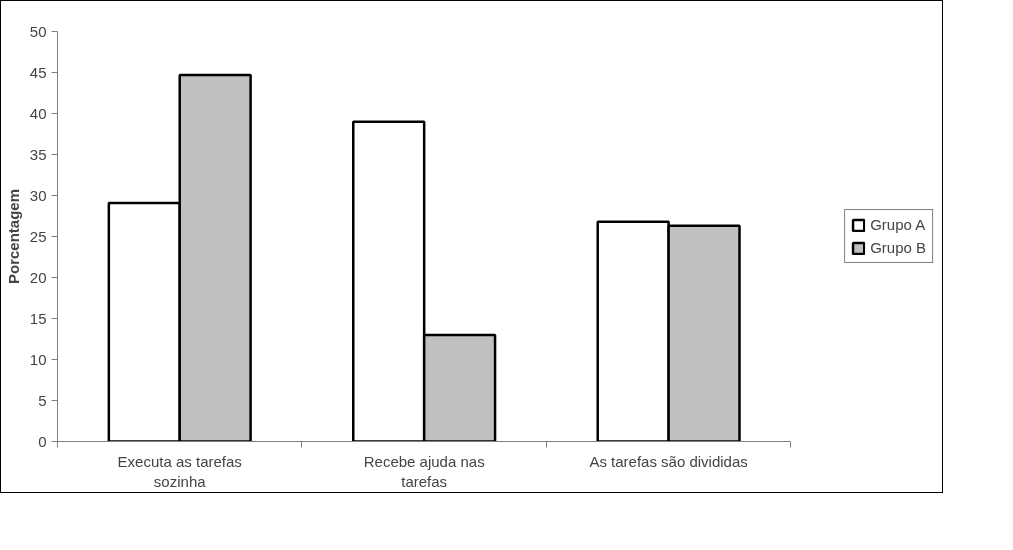  Describe the element at coordinates (38, 236) in the screenshot. I see `y-tick-label: 25` at that location.